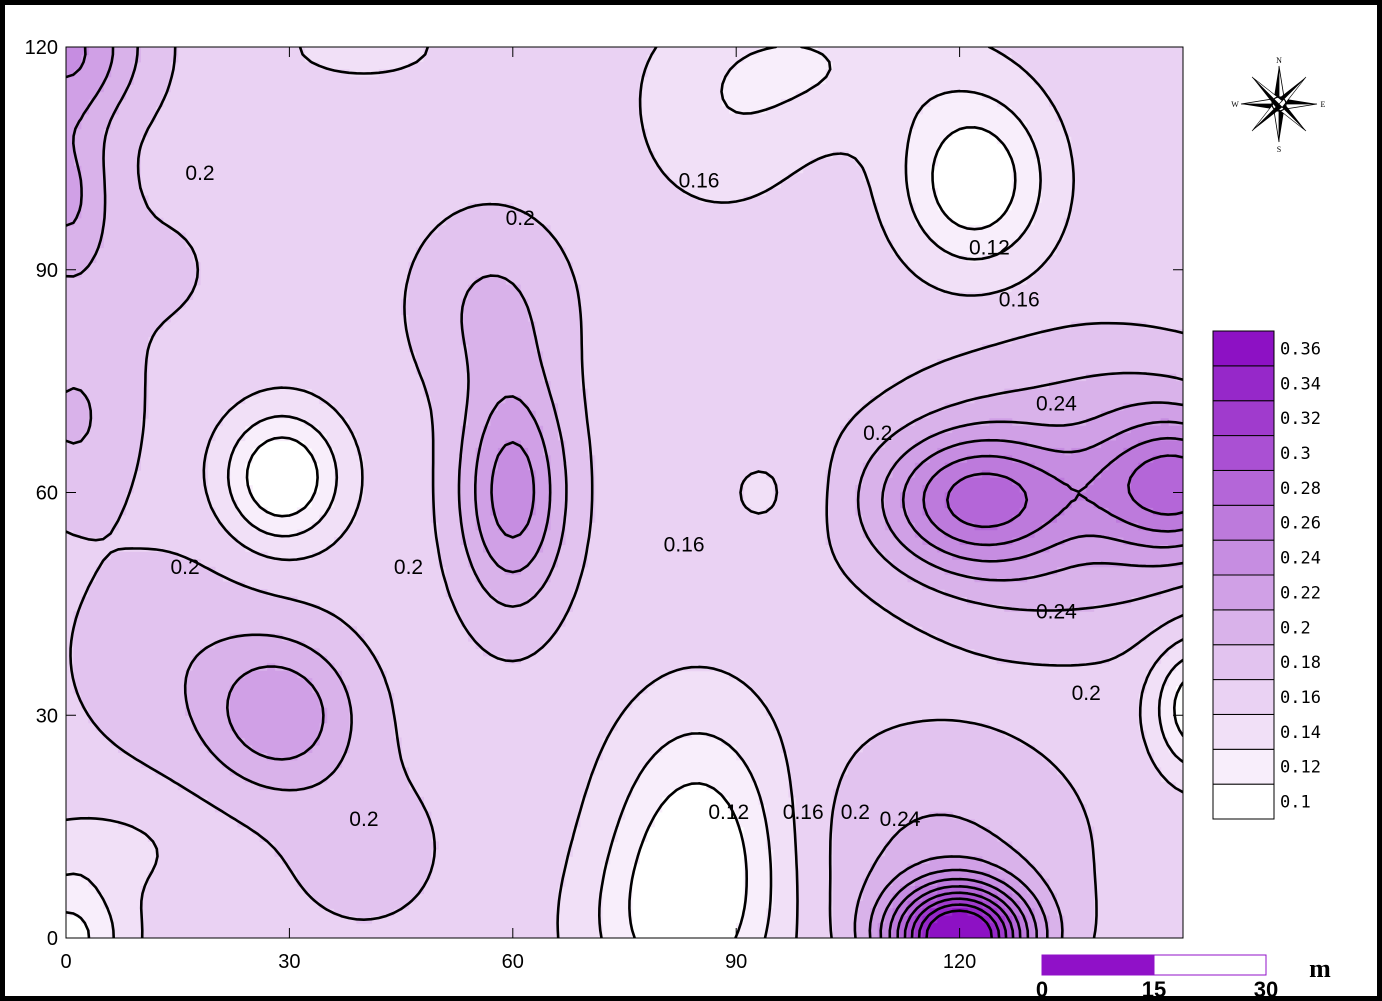 The height and width of the screenshot is (1001, 1382). Describe the element at coordinates (1300, 733) in the screenshot. I see `colorbar-label-2: 0.14` at that location.